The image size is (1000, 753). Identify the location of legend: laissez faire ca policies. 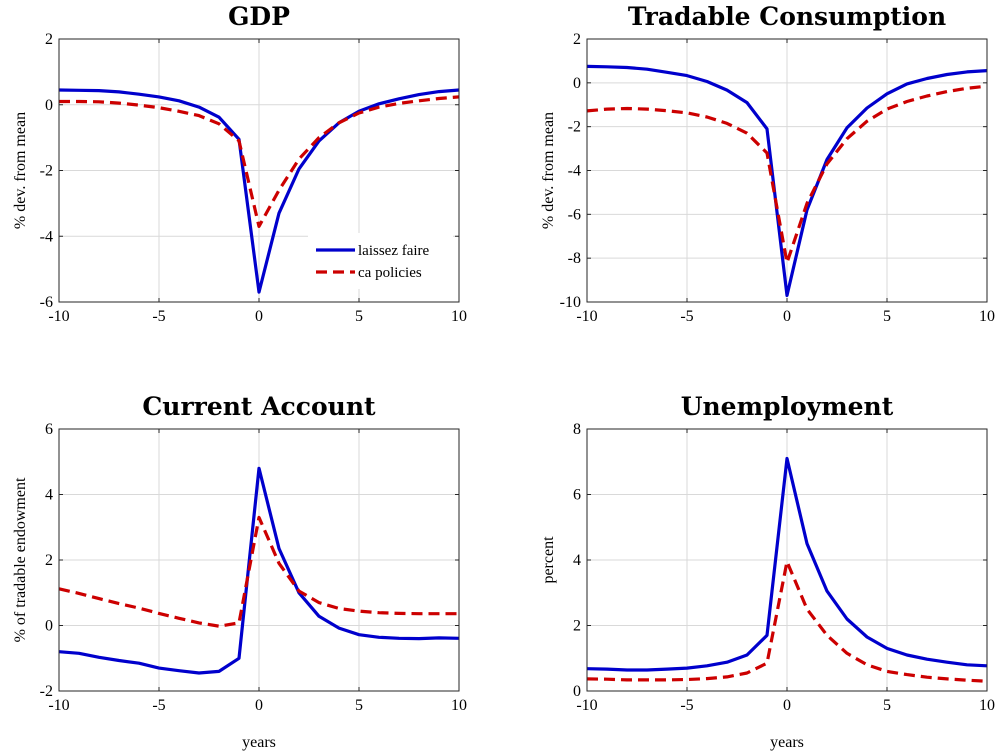
(380, 261).